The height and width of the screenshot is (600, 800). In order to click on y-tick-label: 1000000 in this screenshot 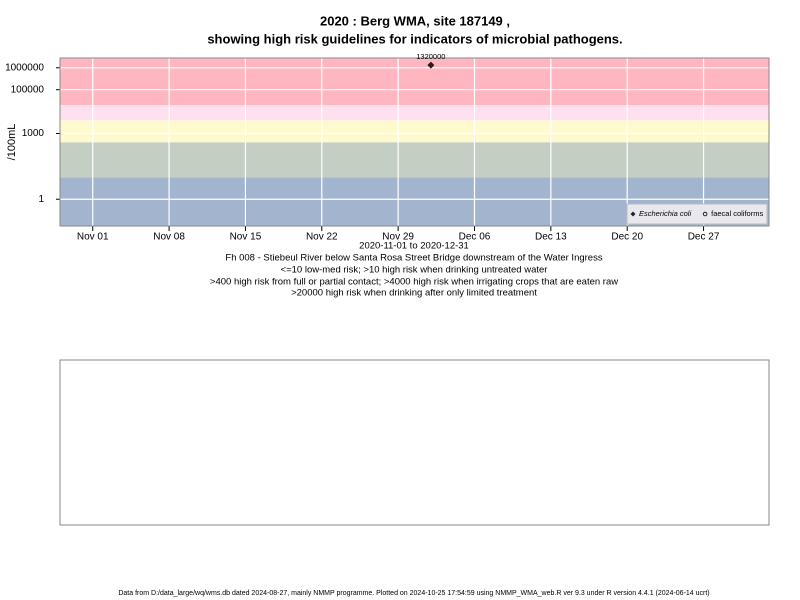, I will do `click(24, 67)`.